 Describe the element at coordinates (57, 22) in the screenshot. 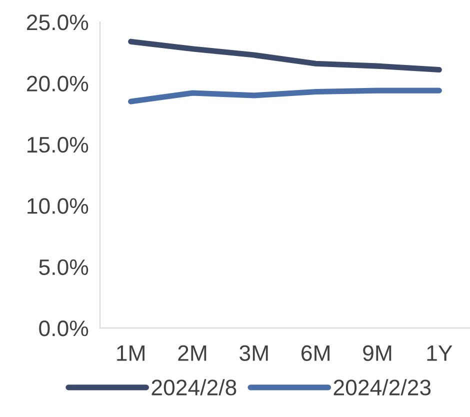

I see `y-tick-label: 25.0%` at that location.